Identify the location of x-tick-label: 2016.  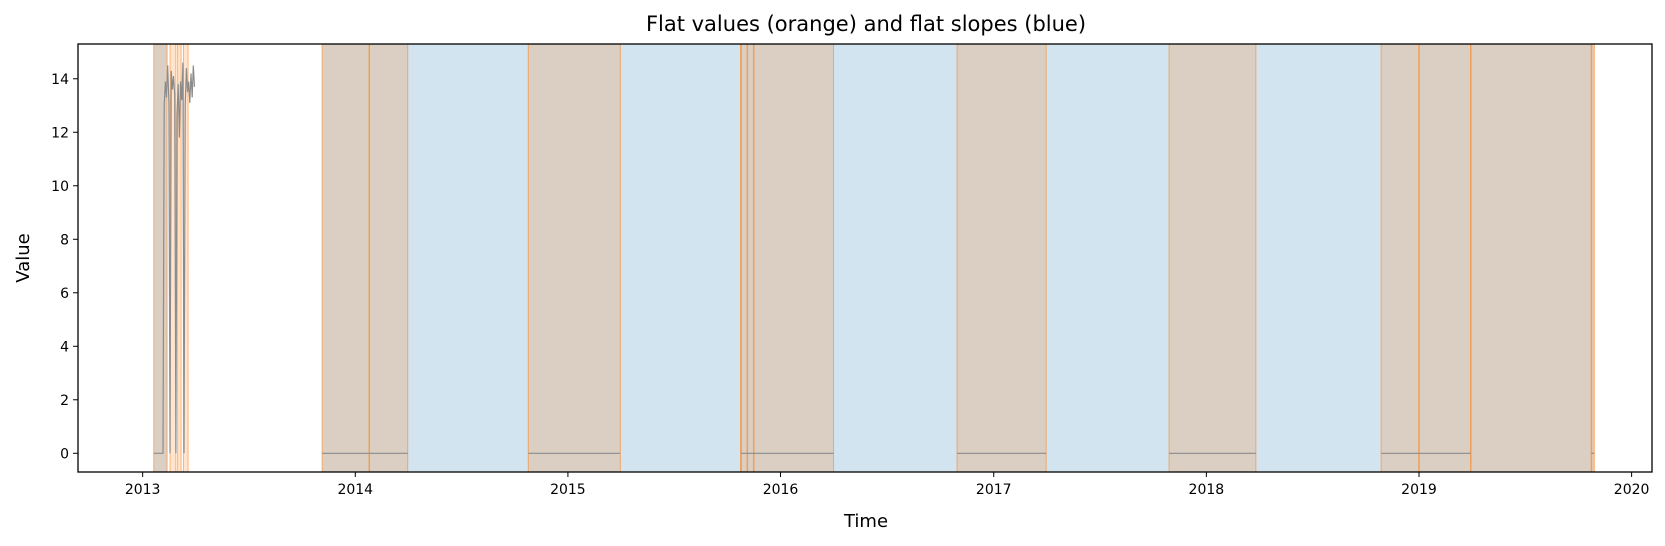
(781, 490).